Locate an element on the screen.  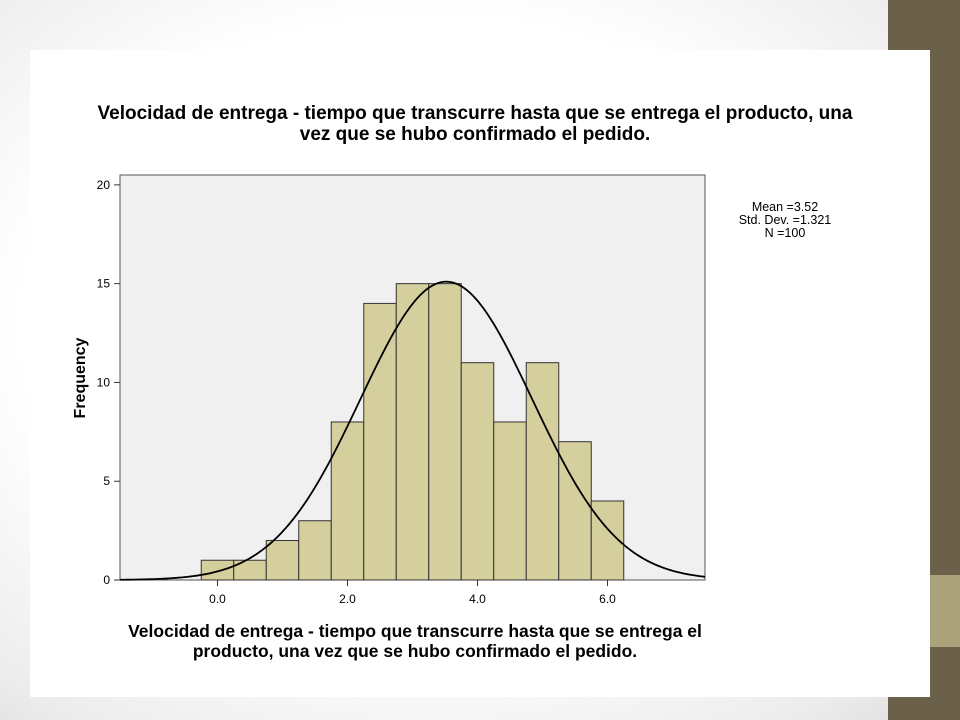
slide-side-accent is located at coordinates (945, 611).